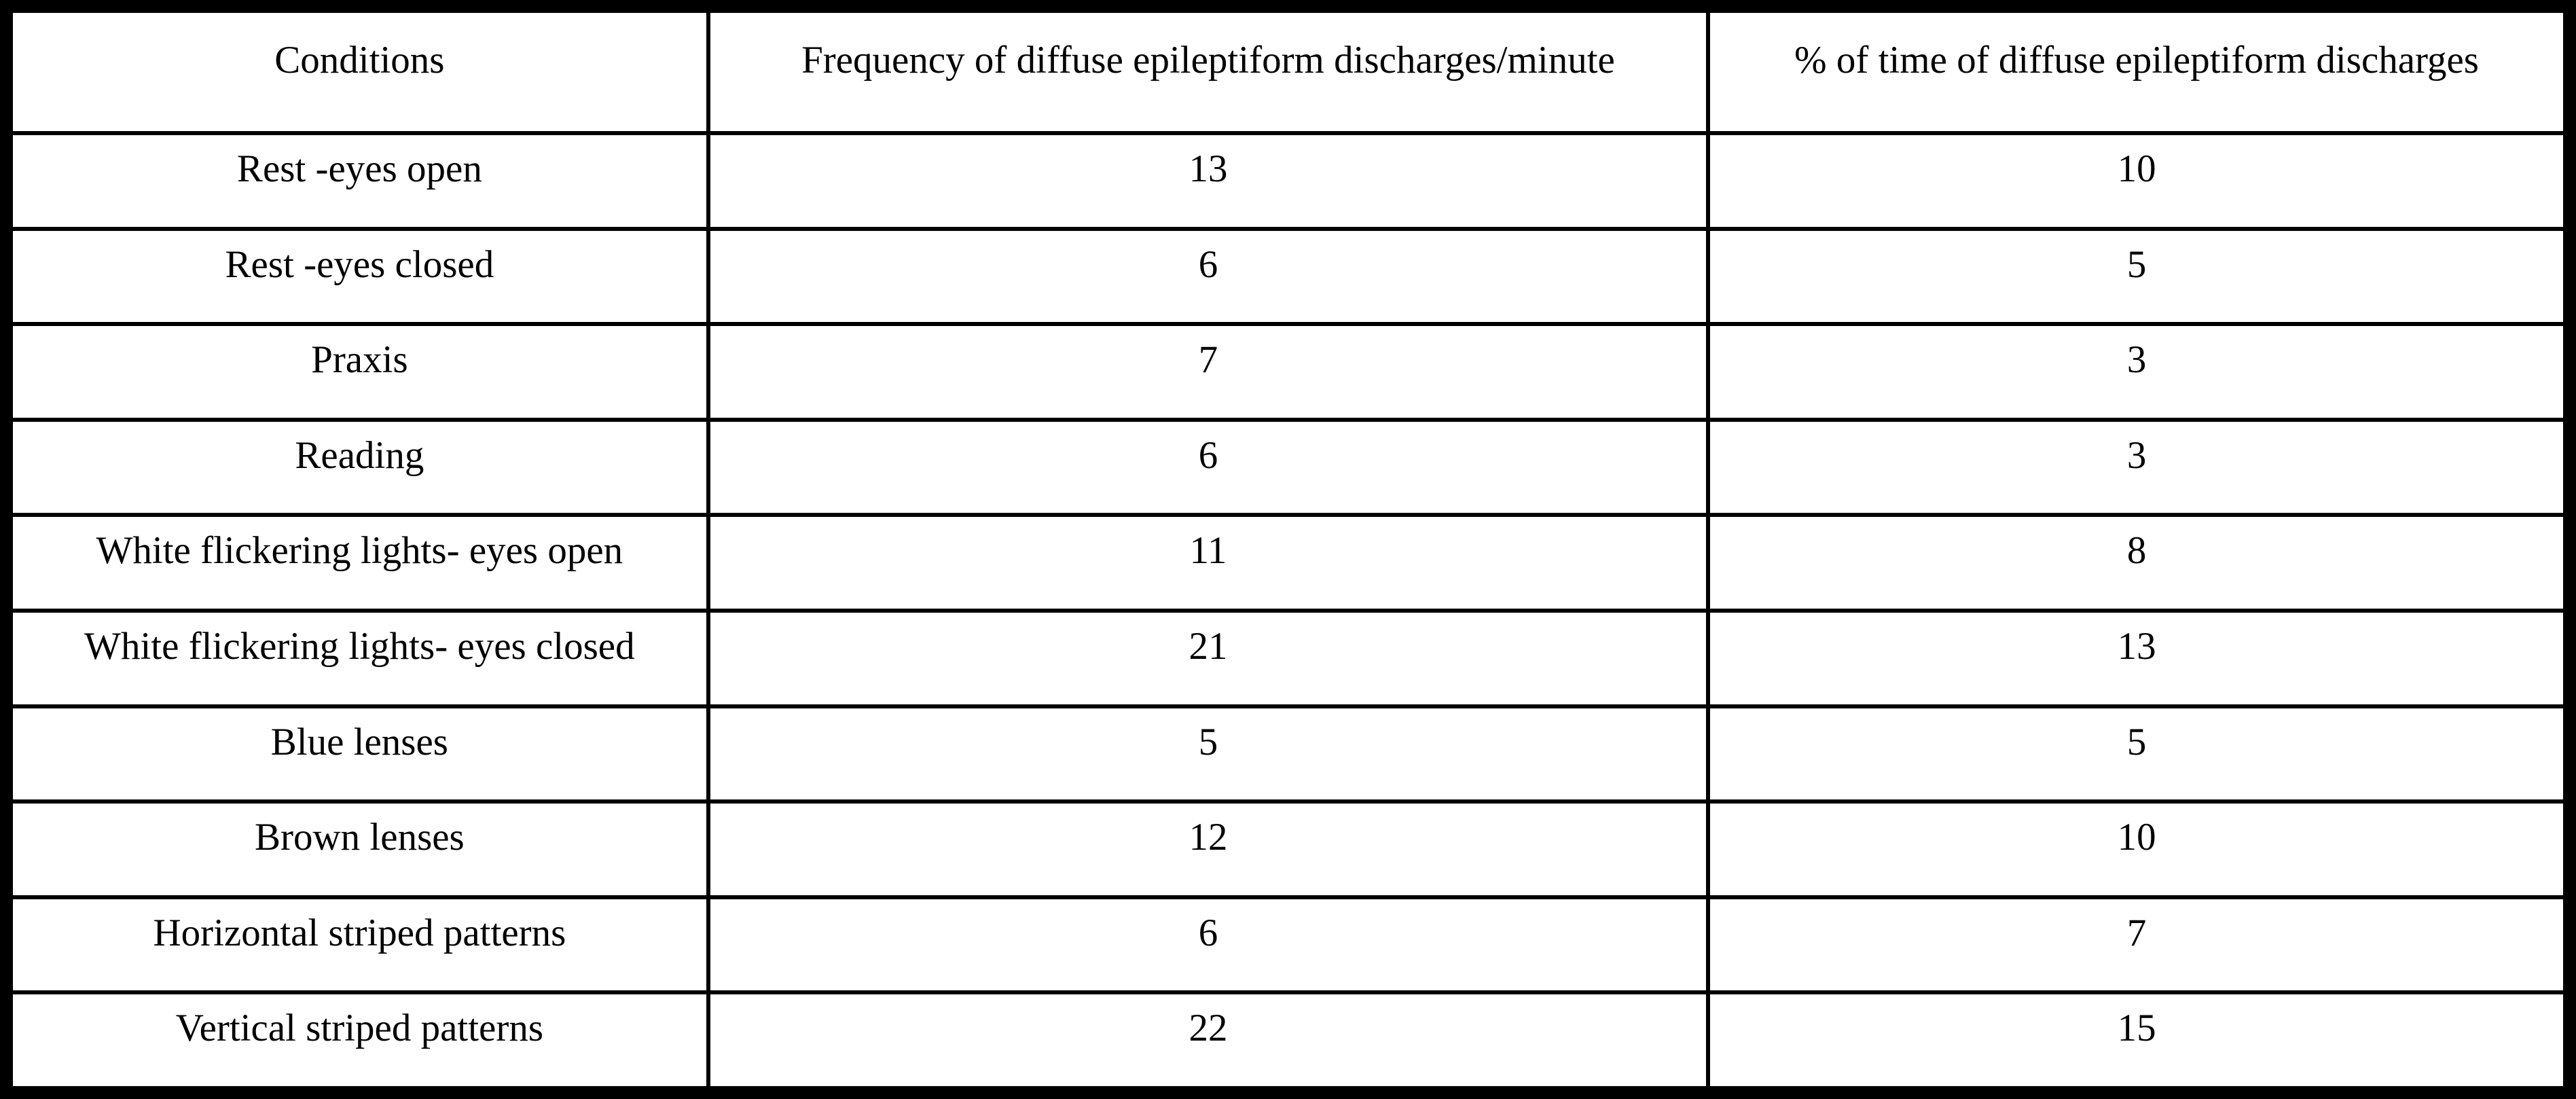 This screenshot has height=1099, width=2576. Describe the element at coordinates (1208, 945) in the screenshot. I see `row-9-frequency: 6` at that location.